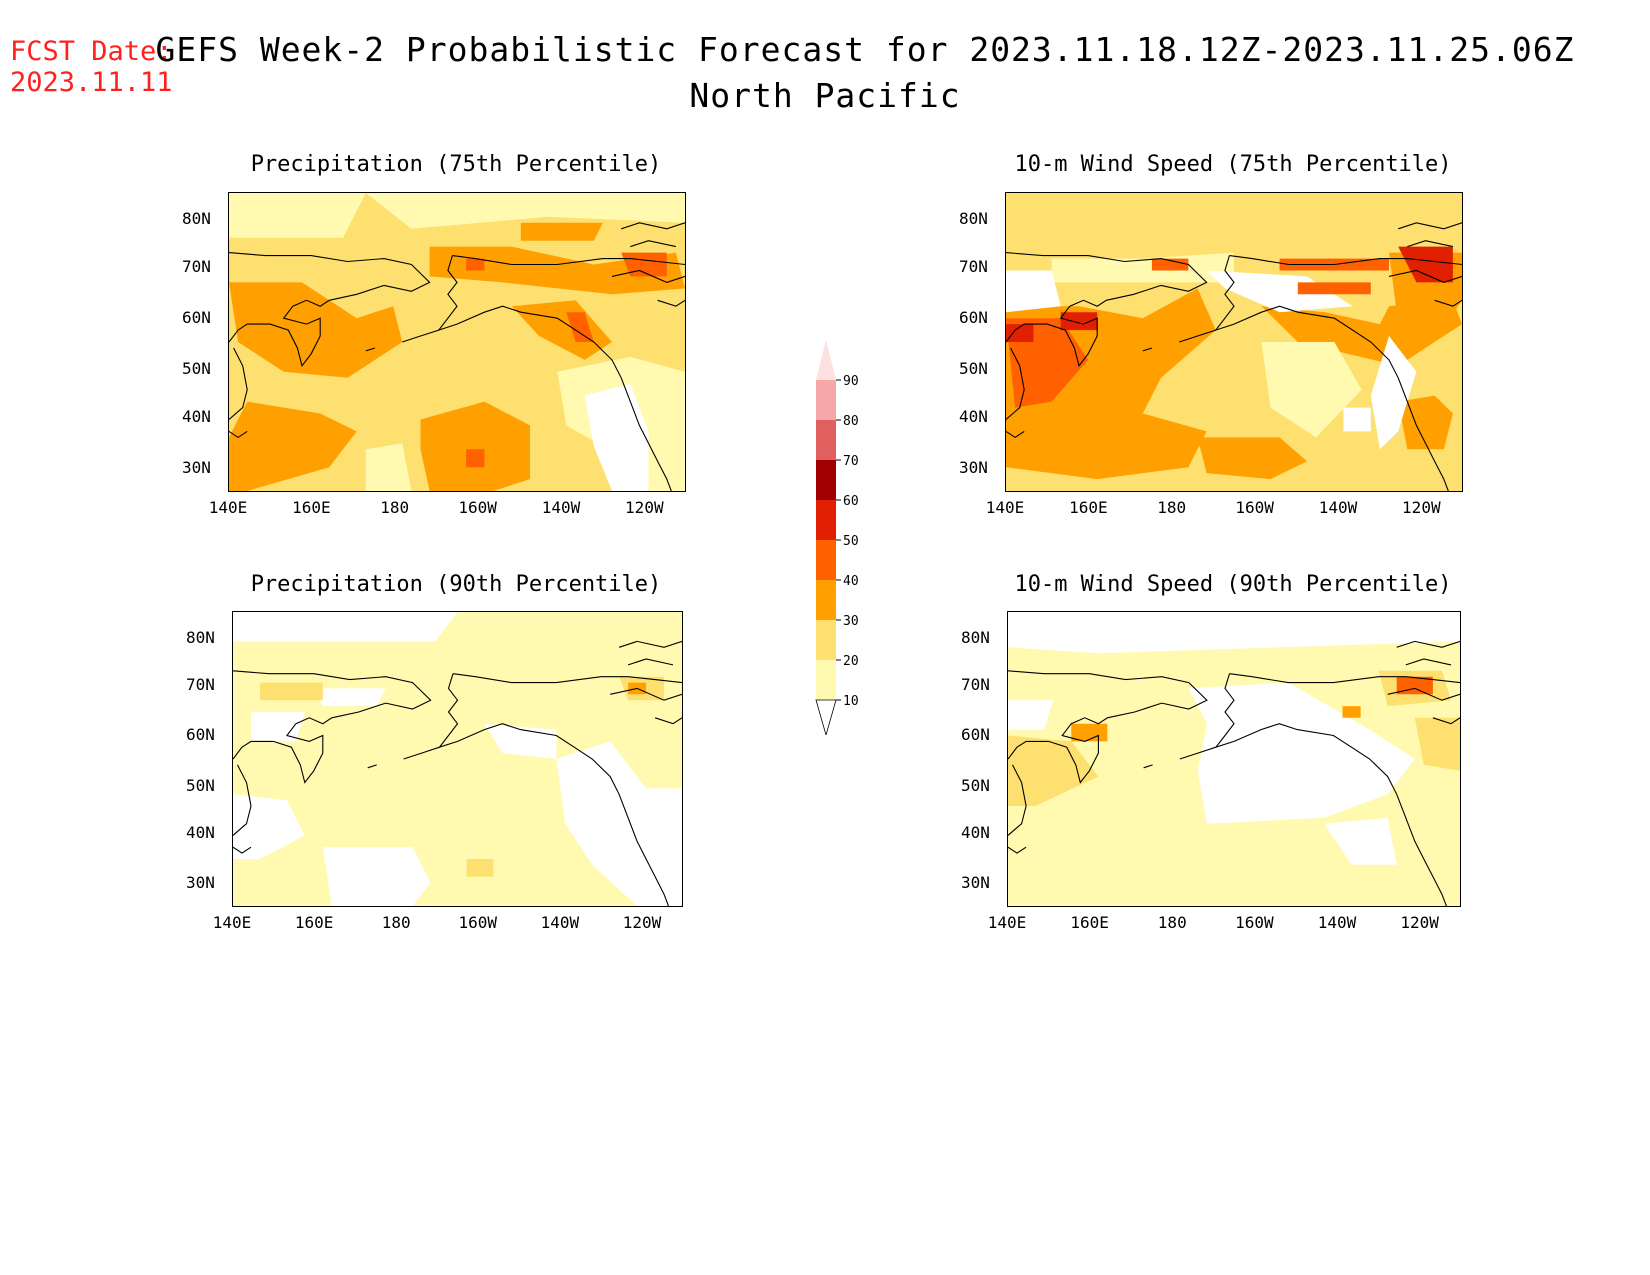 This screenshot has height=1275, width=1650. What do you see at coordinates (825, 95) in the screenshot?
I see `page-subtitle: North Pacific` at bounding box center [825, 95].